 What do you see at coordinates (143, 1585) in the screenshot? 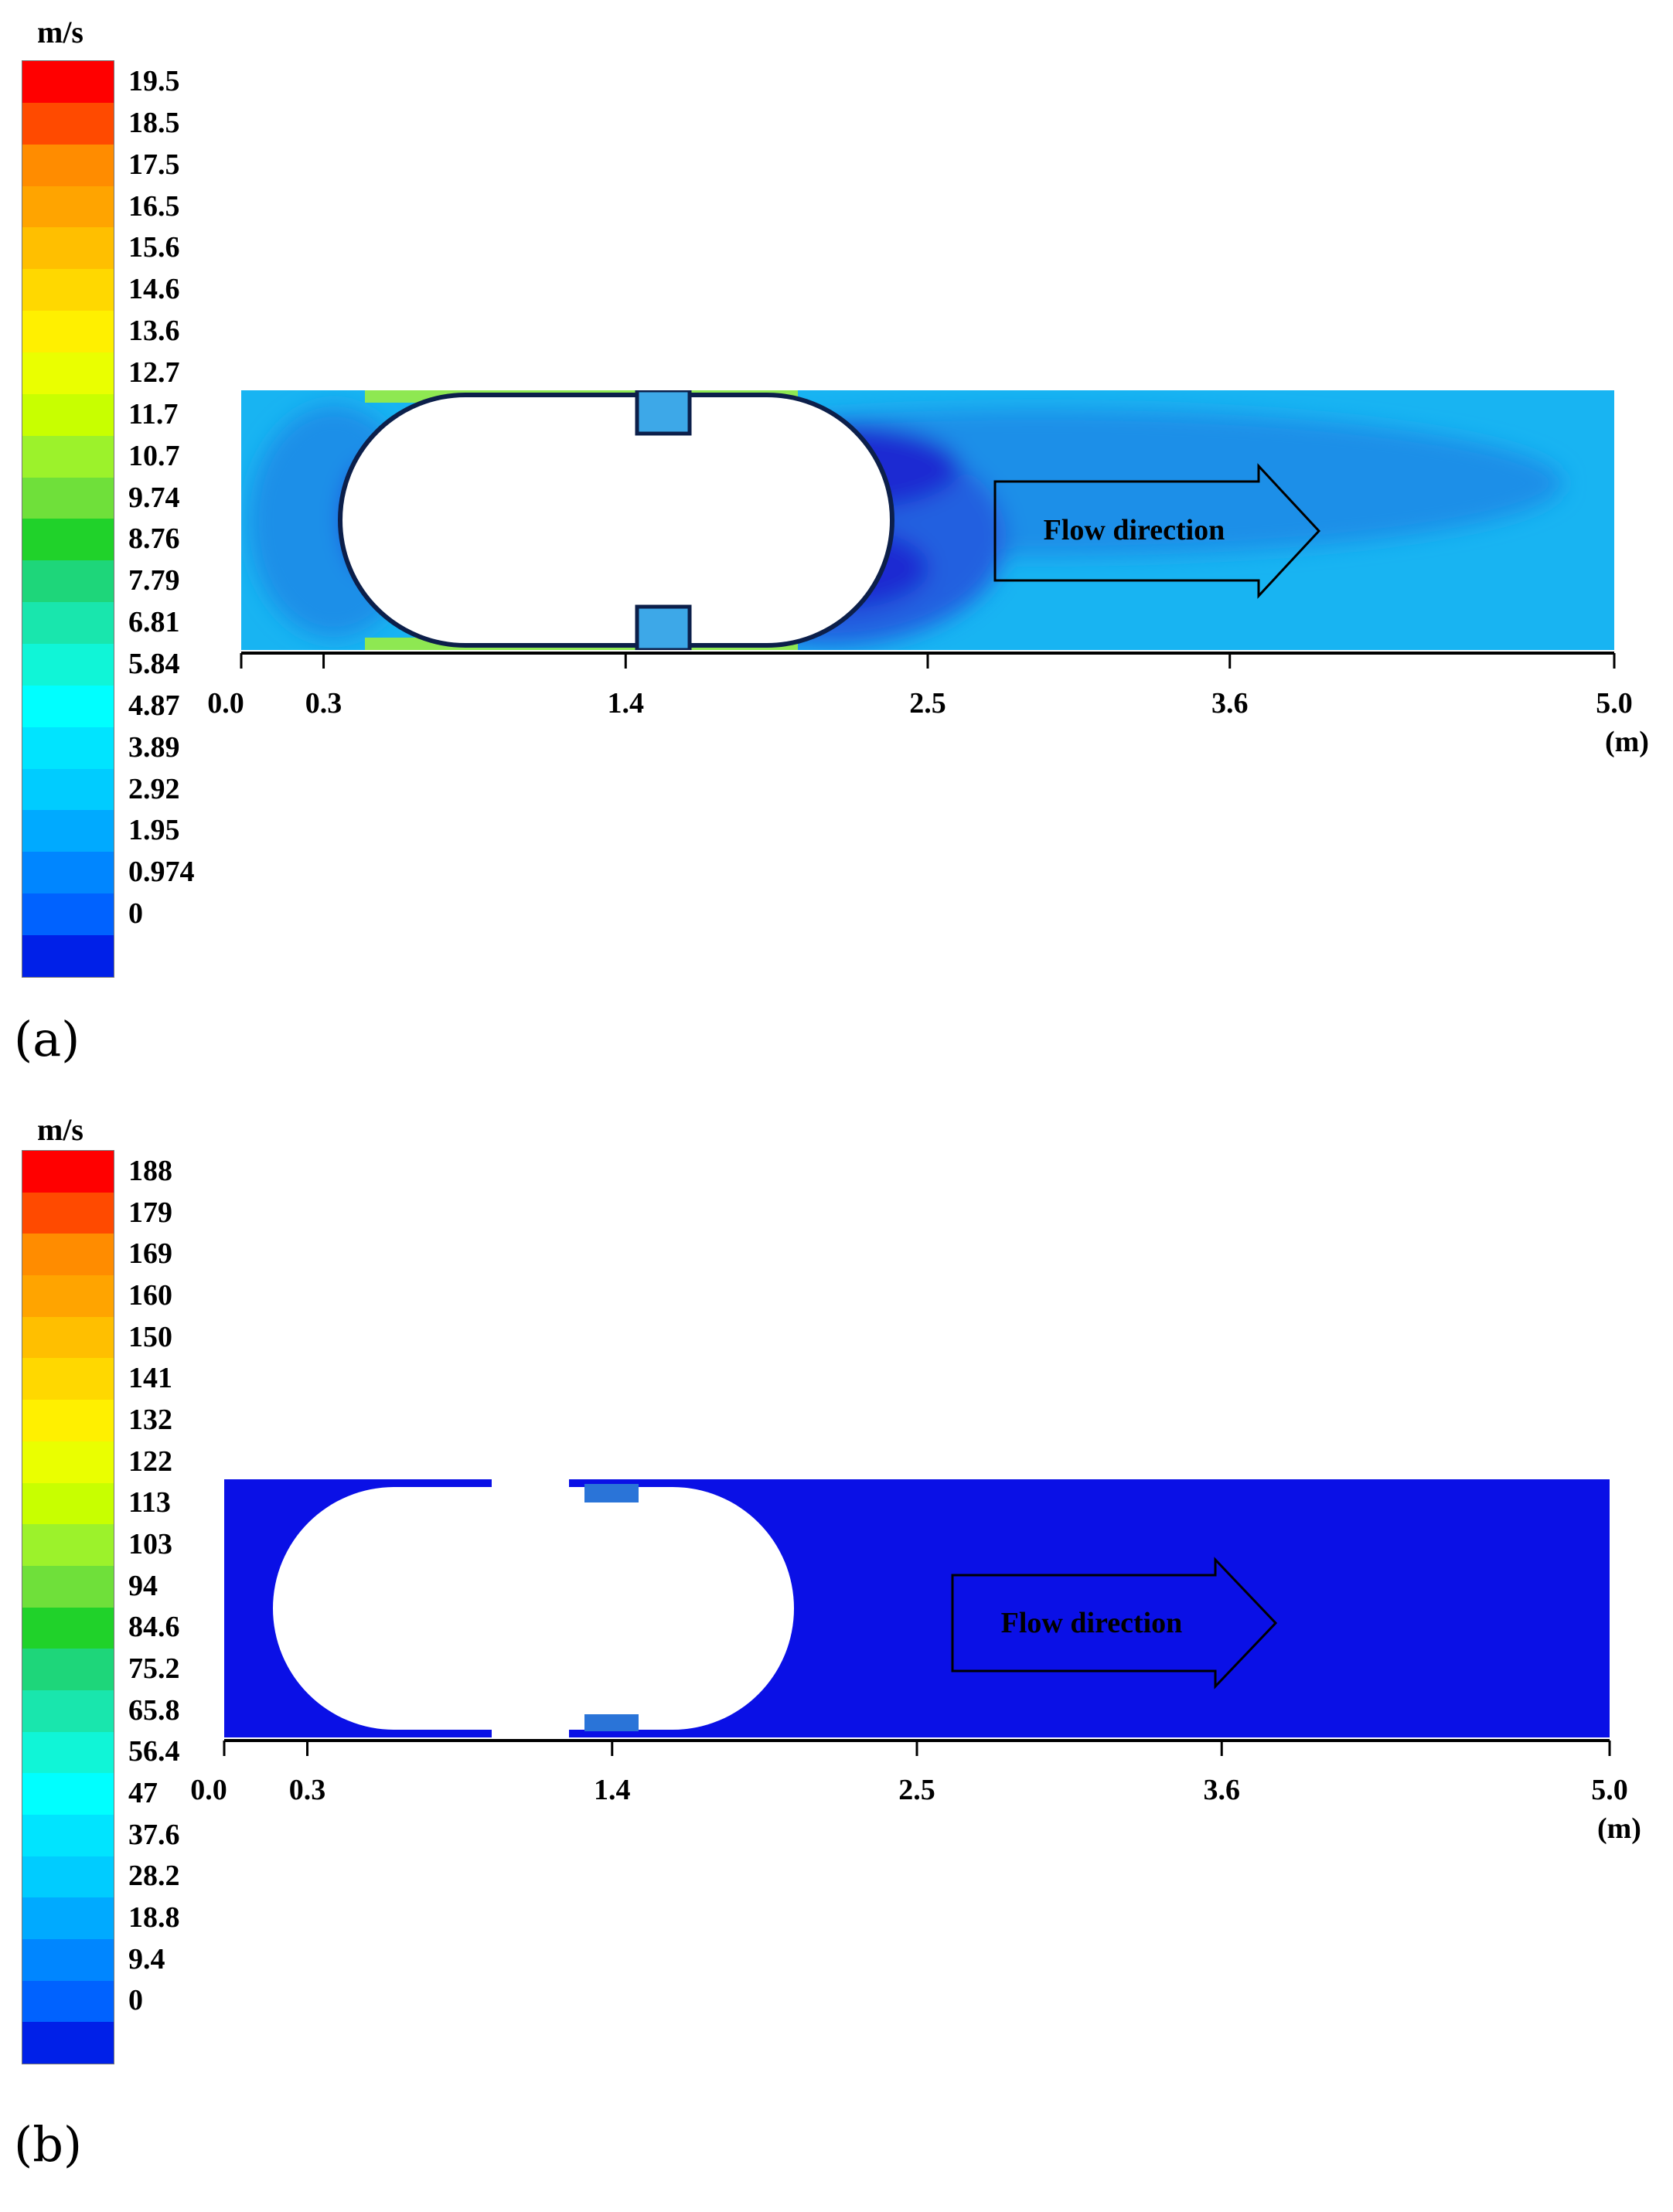
I see `legend-value-label: 94` at bounding box center [143, 1585].